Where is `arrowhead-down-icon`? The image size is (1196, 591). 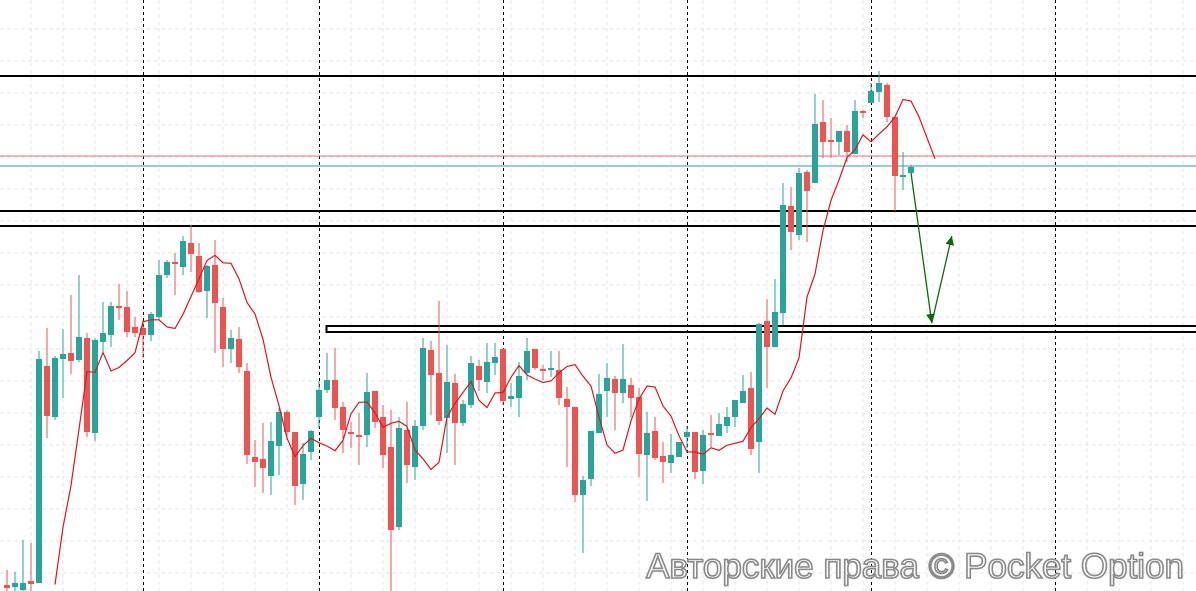 arrowhead-down-icon is located at coordinates (930, 318).